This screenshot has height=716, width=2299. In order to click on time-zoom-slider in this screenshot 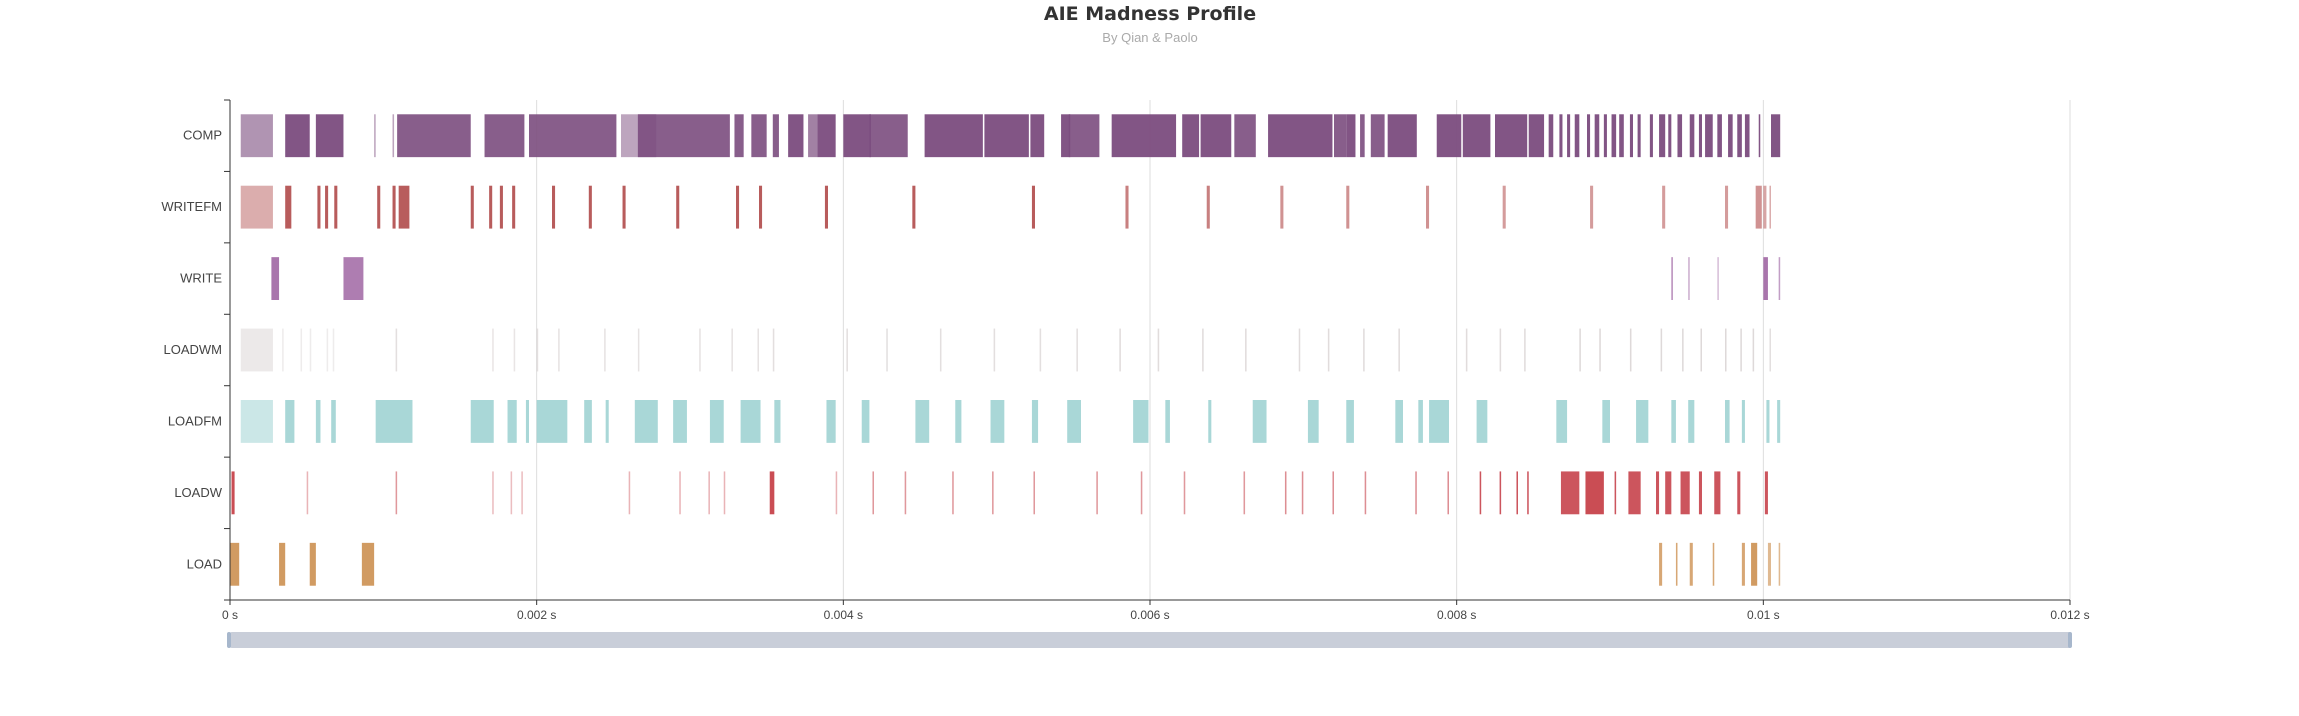, I will do `click(1149, 640)`.